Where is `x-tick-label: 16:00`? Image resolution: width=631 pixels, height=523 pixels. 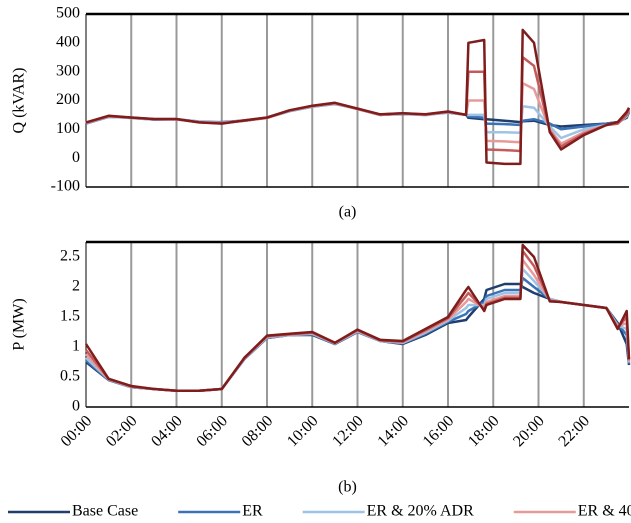
x-tick-label: 16:00 is located at coordinates (439, 431).